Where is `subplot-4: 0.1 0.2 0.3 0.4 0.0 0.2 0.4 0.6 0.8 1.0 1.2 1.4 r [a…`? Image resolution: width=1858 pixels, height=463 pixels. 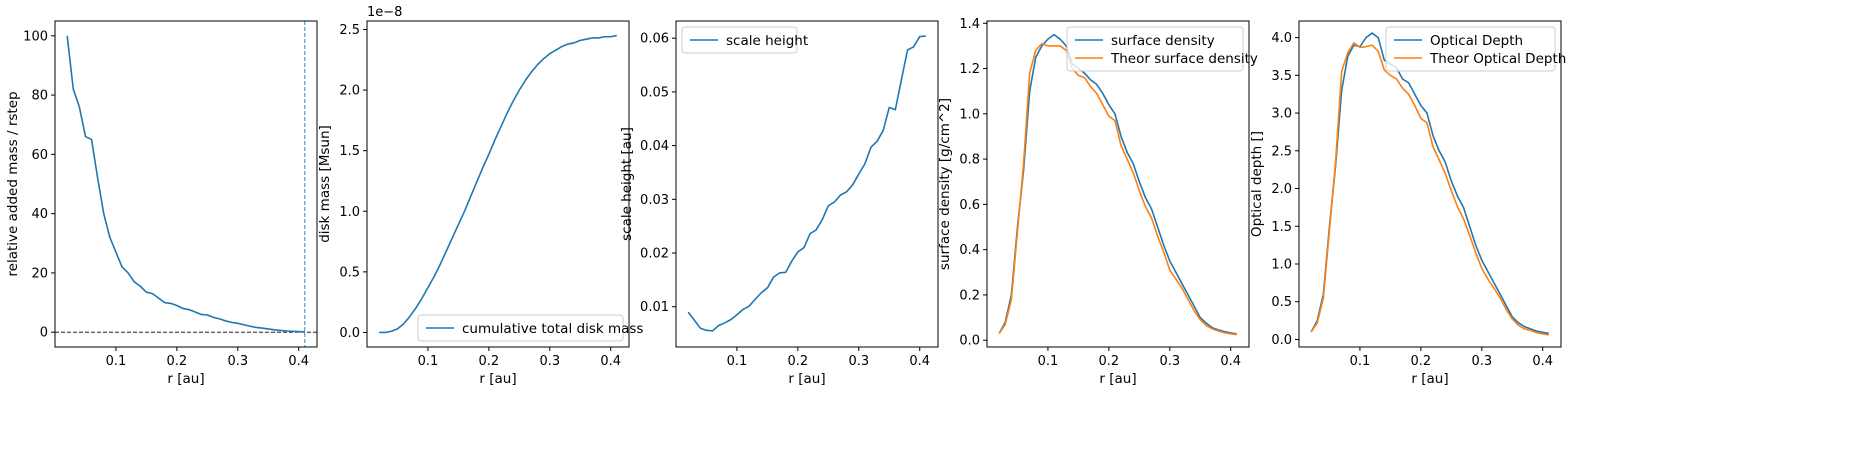 subplot-4: 0.1 0.2 0.3 0.4 0.0 0.2 0.4 0.6 0.8 1.0 1.2 1.4 r [a… is located at coordinates (1097, 202).